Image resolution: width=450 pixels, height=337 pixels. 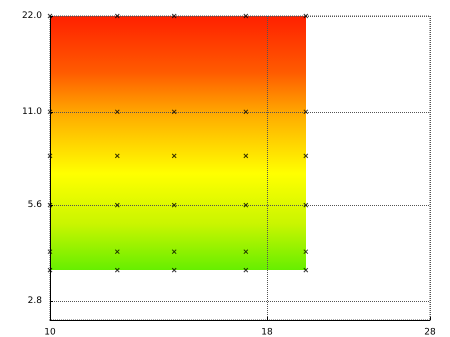 I want to click on y-tick-label: 22.0, so click(x=32, y=16).